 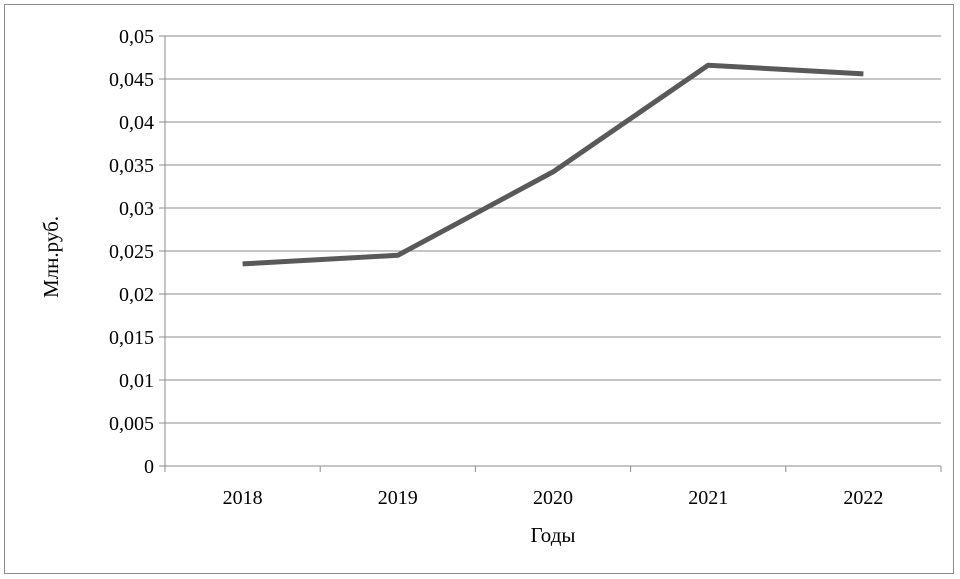 What do you see at coordinates (136, 295) in the screenshot?
I see `y-tick-label: 0,02` at bounding box center [136, 295].